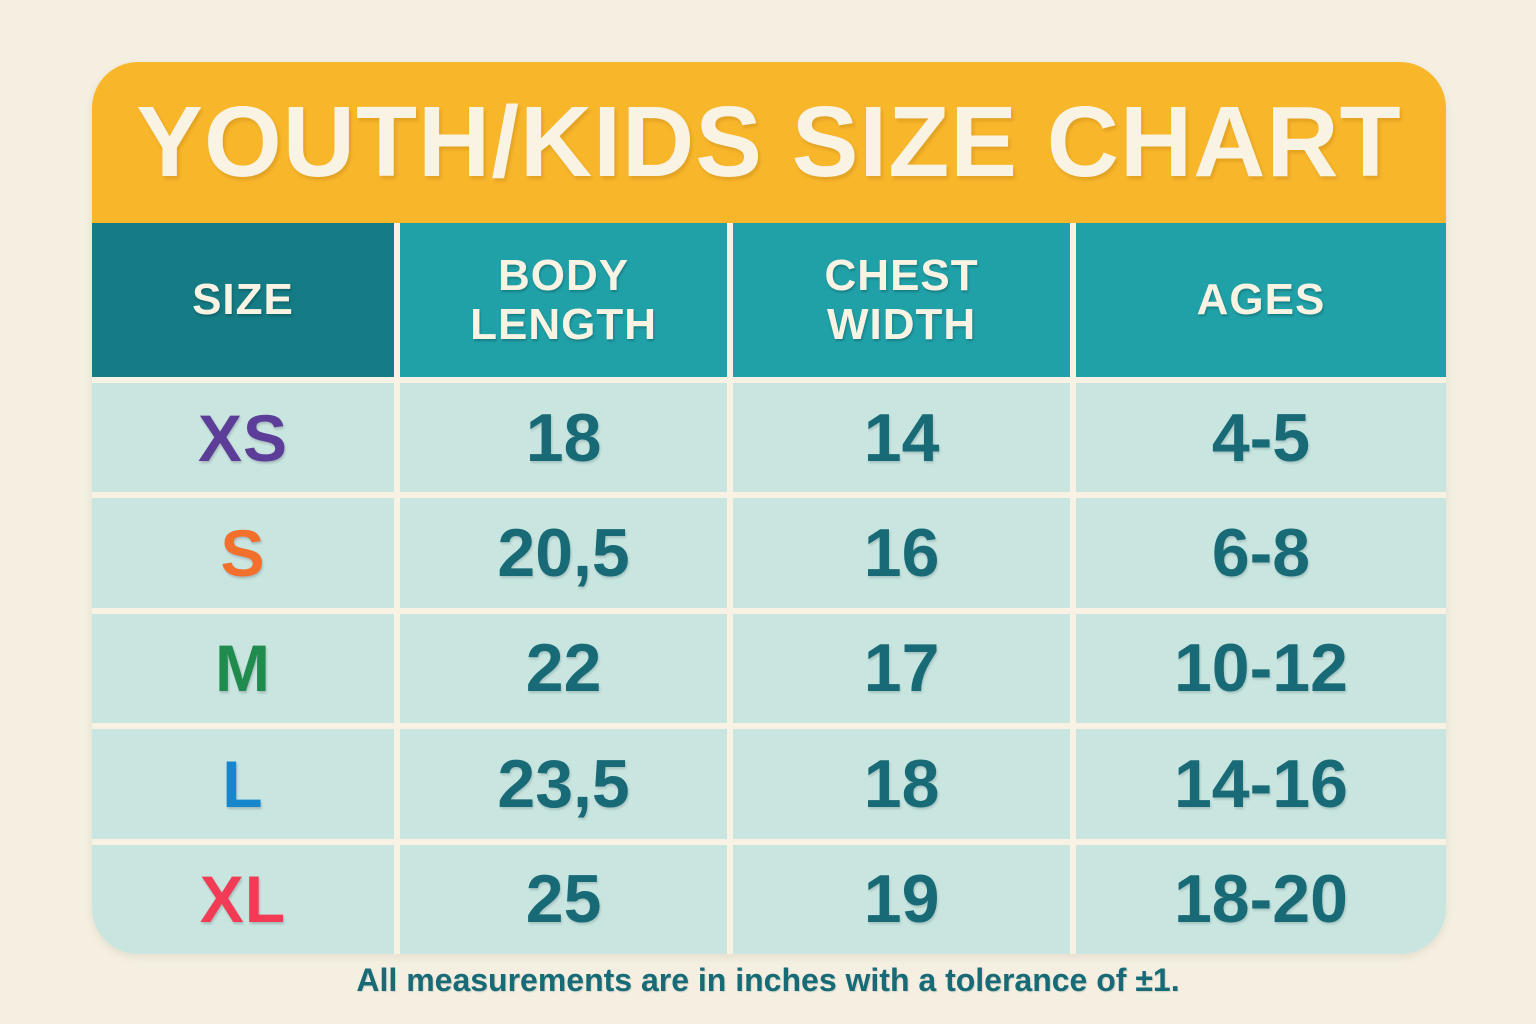 This screenshot has width=1536, height=1024. I want to click on size-label: M, so click(242, 668).